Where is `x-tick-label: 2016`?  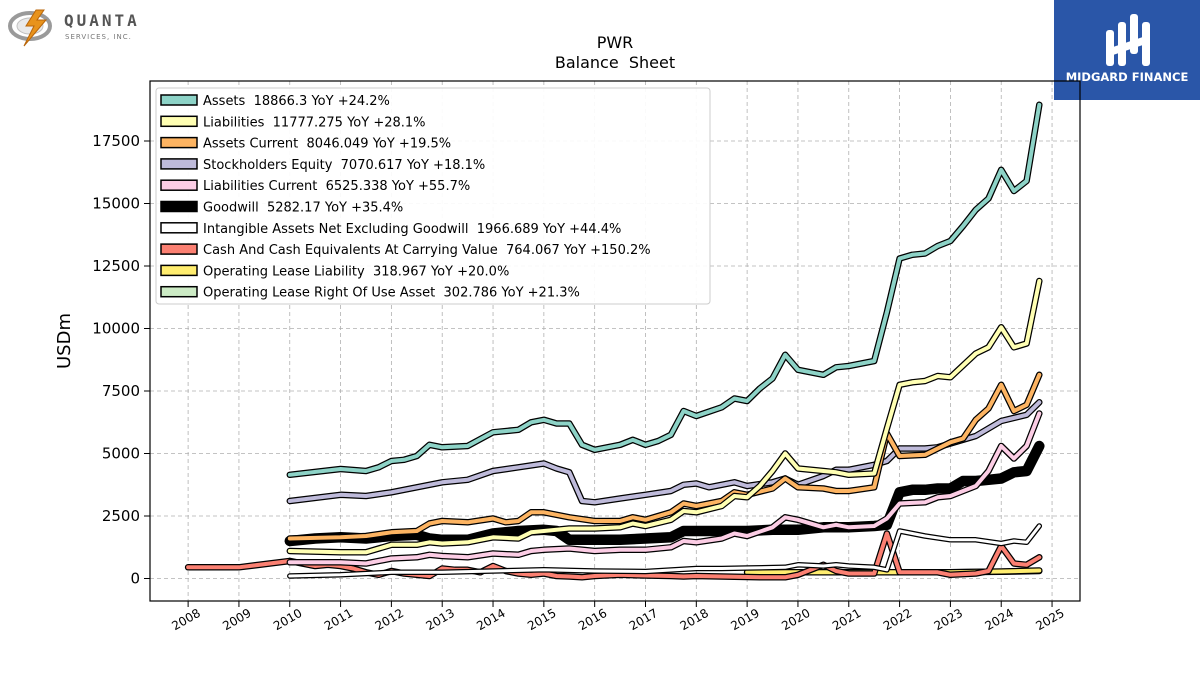
x-tick-label: 2016 is located at coordinates (592, 619).